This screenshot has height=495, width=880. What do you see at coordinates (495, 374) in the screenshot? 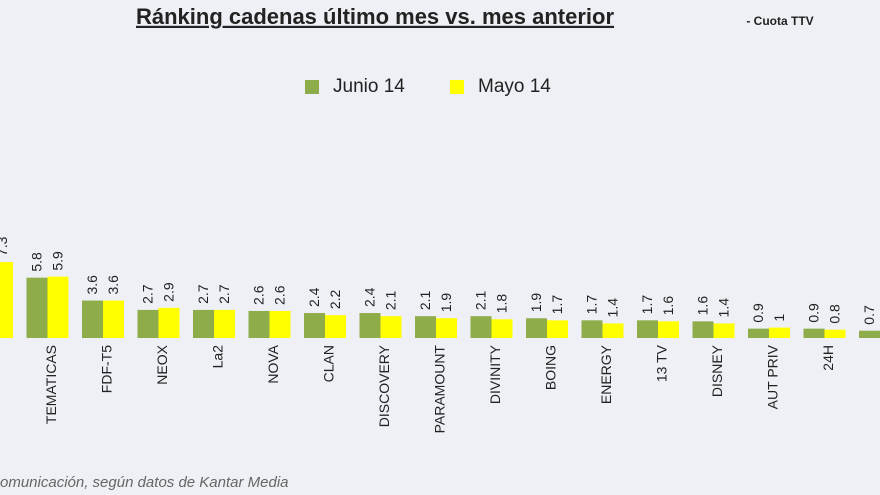
I see `x-tick-label: DIVINITY` at bounding box center [495, 374].